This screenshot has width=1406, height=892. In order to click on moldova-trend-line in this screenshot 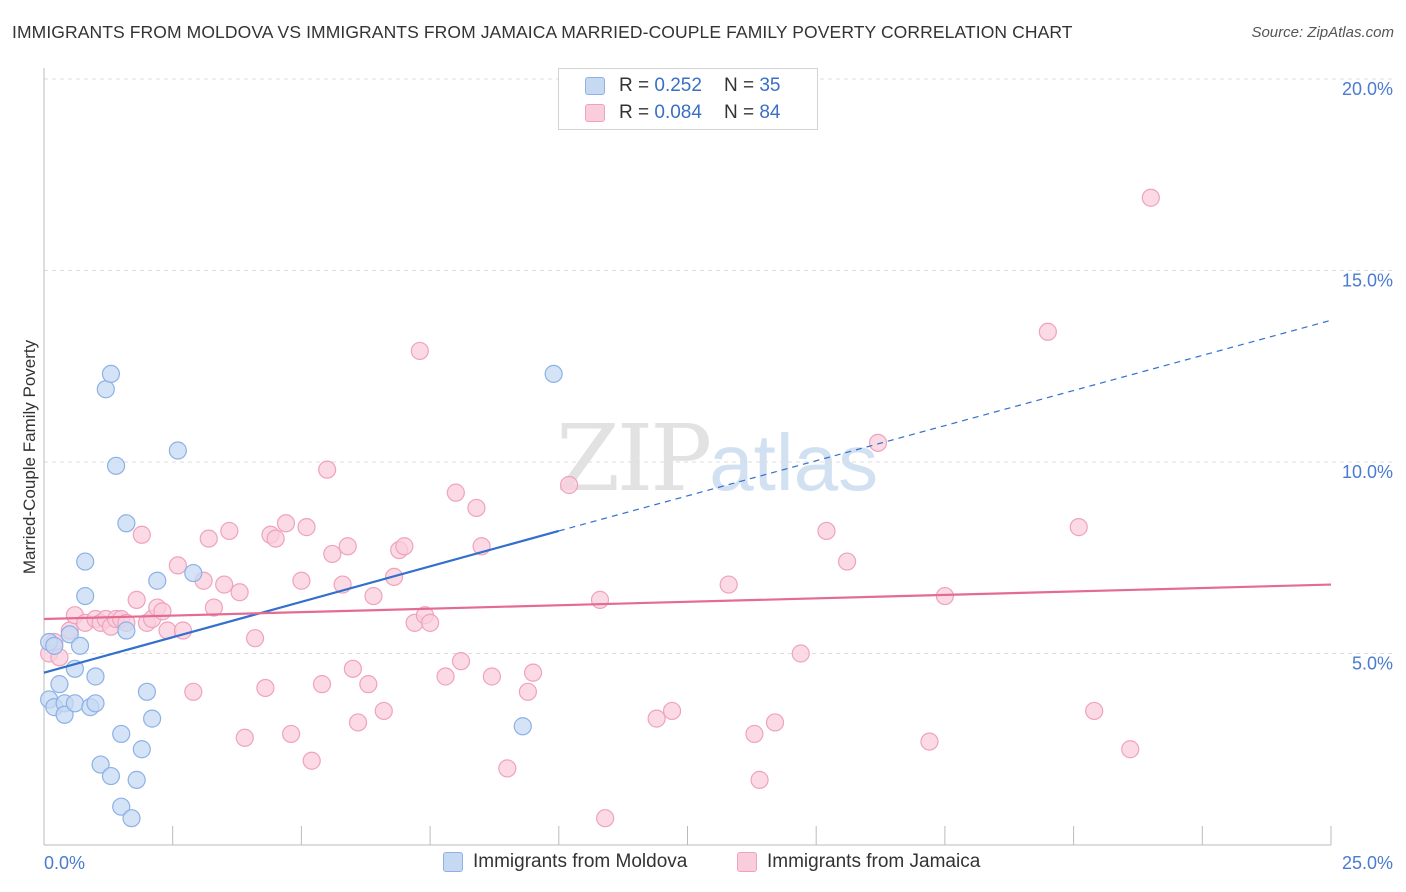, I will do `click(301, 601)`.